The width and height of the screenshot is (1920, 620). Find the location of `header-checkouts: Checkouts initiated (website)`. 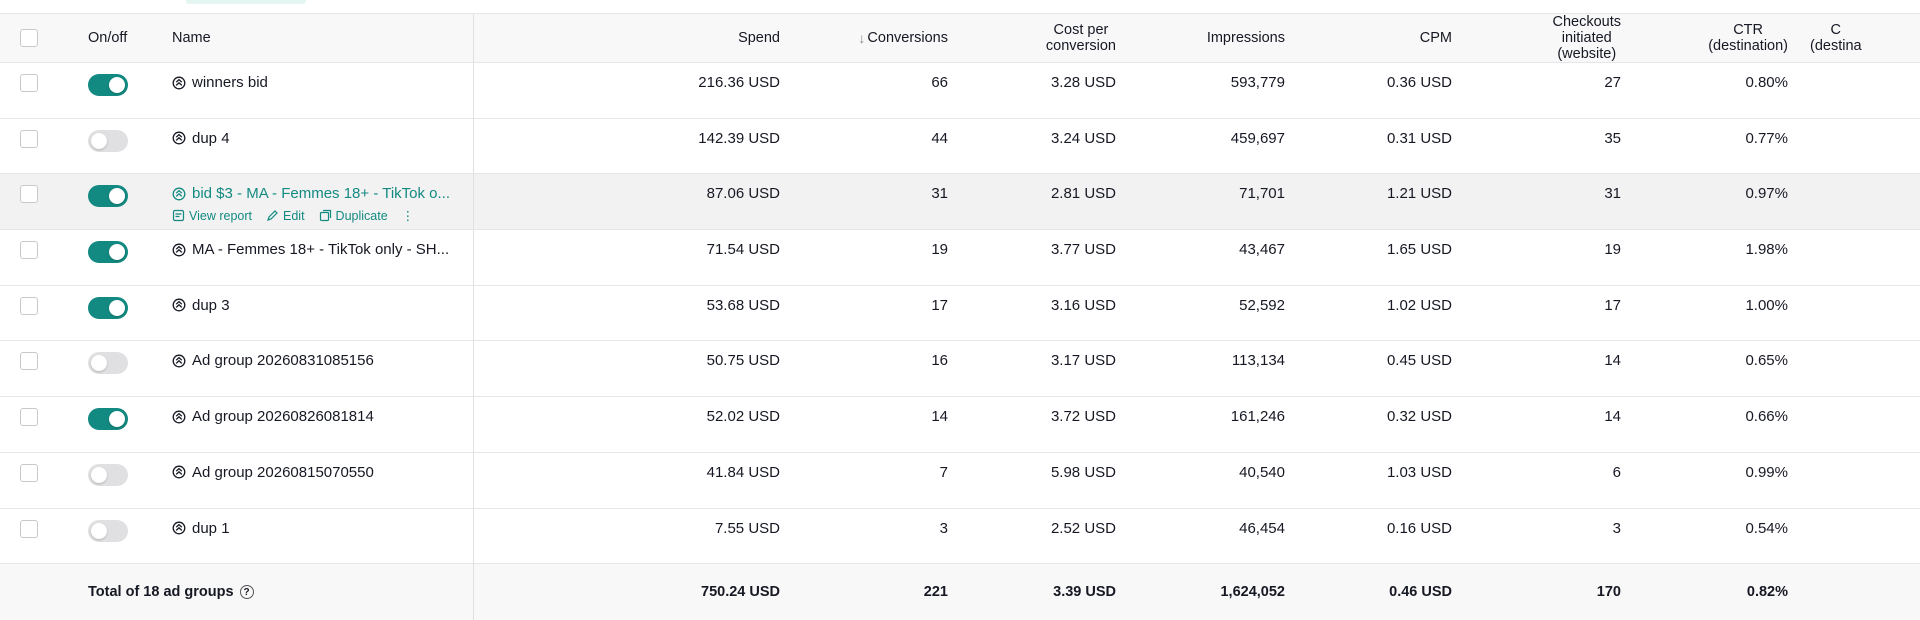

header-checkouts: Checkouts initiated (website) is located at coordinates (1545, 38).